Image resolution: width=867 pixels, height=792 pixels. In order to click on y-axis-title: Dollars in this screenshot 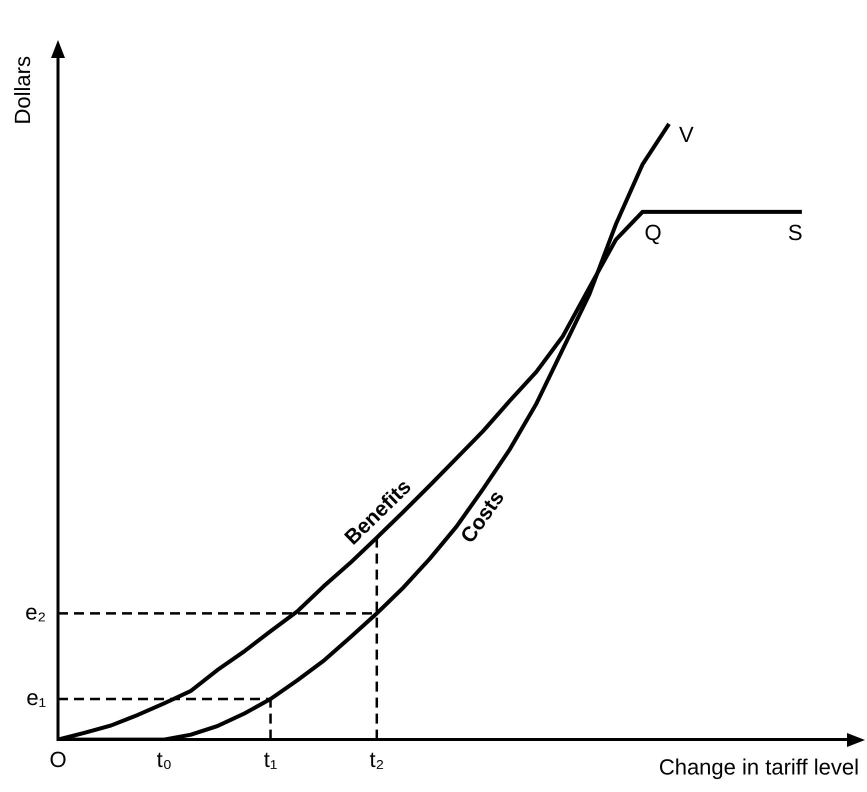, I will do `click(23, 90)`.